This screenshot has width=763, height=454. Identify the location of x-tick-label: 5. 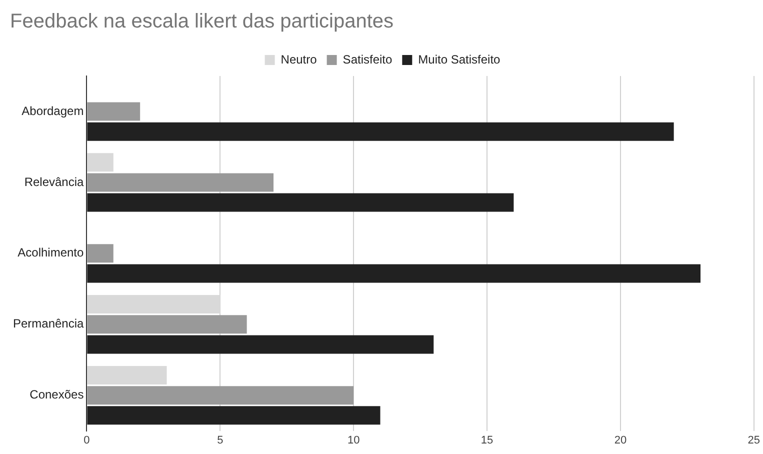
(220, 440).